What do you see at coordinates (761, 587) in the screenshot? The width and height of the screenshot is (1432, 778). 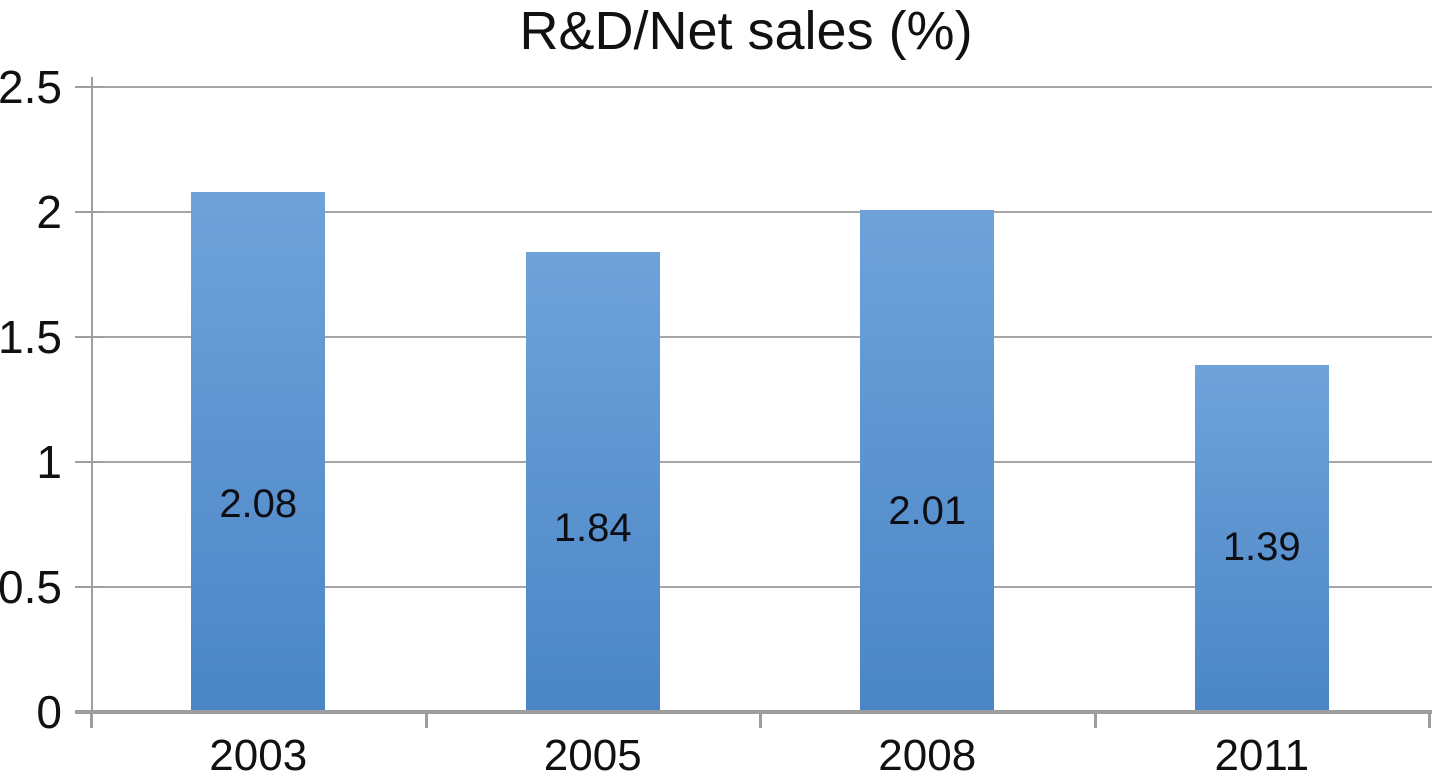 I see `gridline-y-0.5` at bounding box center [761, 587].